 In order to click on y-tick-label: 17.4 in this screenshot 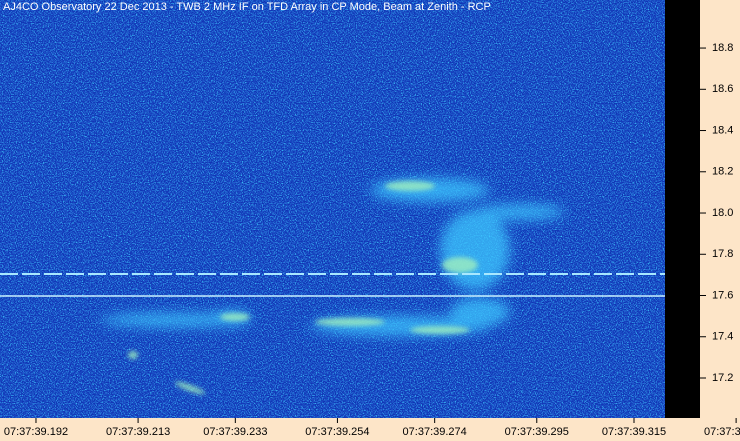, I will do `click(722, 337)`.